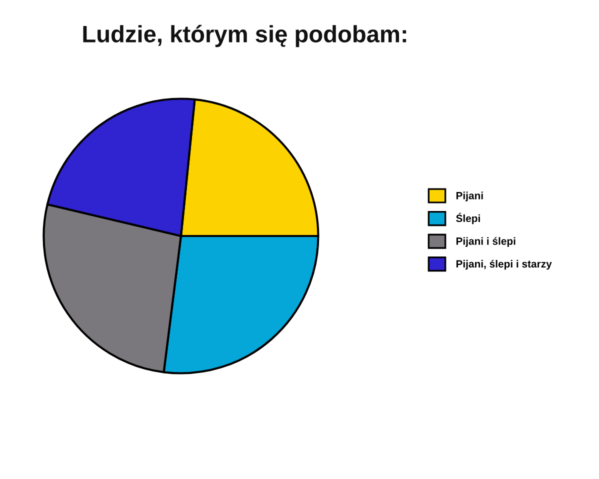 The width and height of the screenshot is (599, 479). I want to click on legend-label: Pijani, ślepi i starzy, so click(504, 265).